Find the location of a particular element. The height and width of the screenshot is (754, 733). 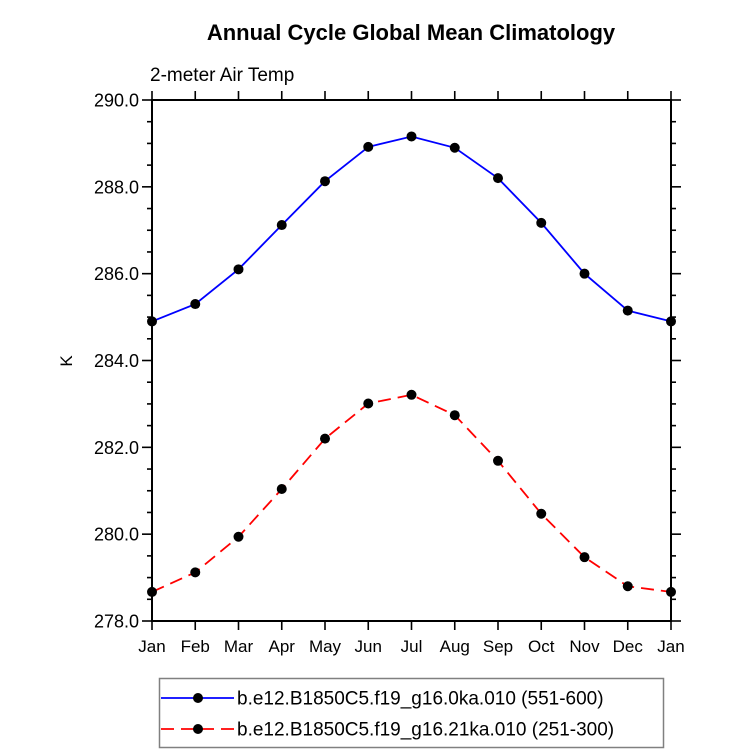

y-tick-label: 286.0 is located at coordinates (116, 274).